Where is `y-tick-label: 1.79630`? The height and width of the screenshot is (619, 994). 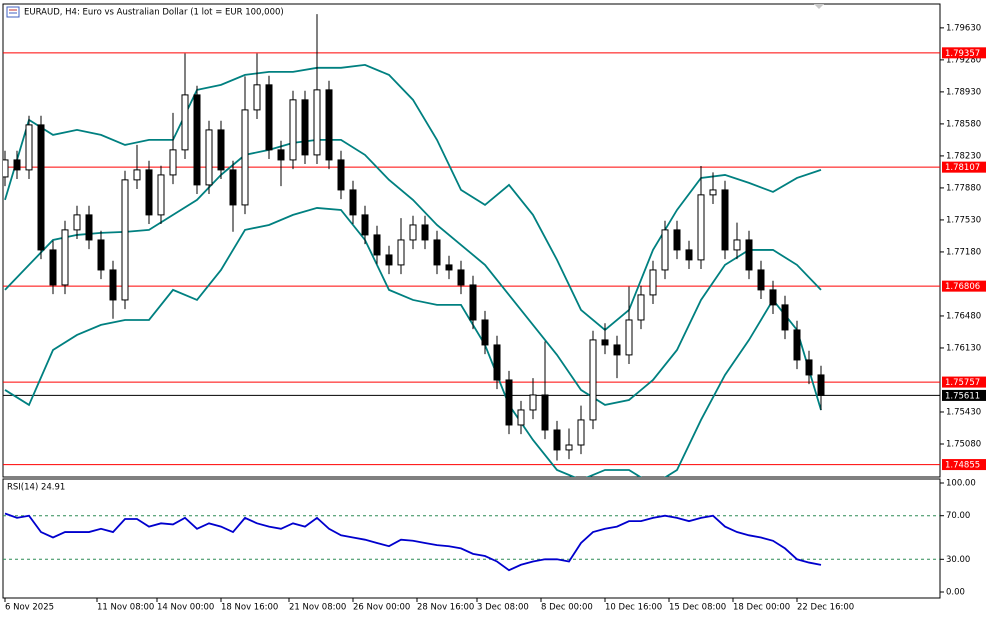 y-tick-label: 1.79630 is located at coordinates (963, 28).